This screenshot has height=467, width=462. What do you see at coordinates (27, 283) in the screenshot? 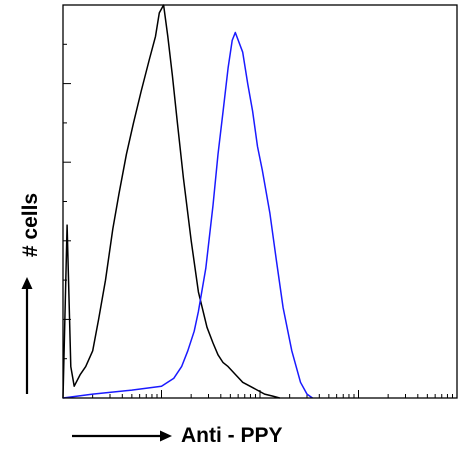
I see `y-axis-arrow-head` at bounding box center [27, 283].